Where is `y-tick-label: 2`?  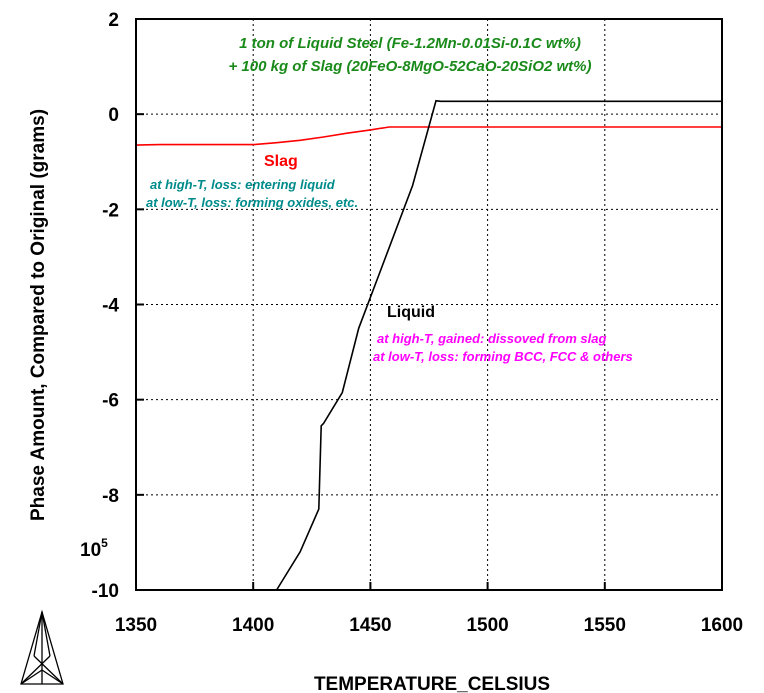
y-tick-label: 2 is located at coordinates (113, 20).